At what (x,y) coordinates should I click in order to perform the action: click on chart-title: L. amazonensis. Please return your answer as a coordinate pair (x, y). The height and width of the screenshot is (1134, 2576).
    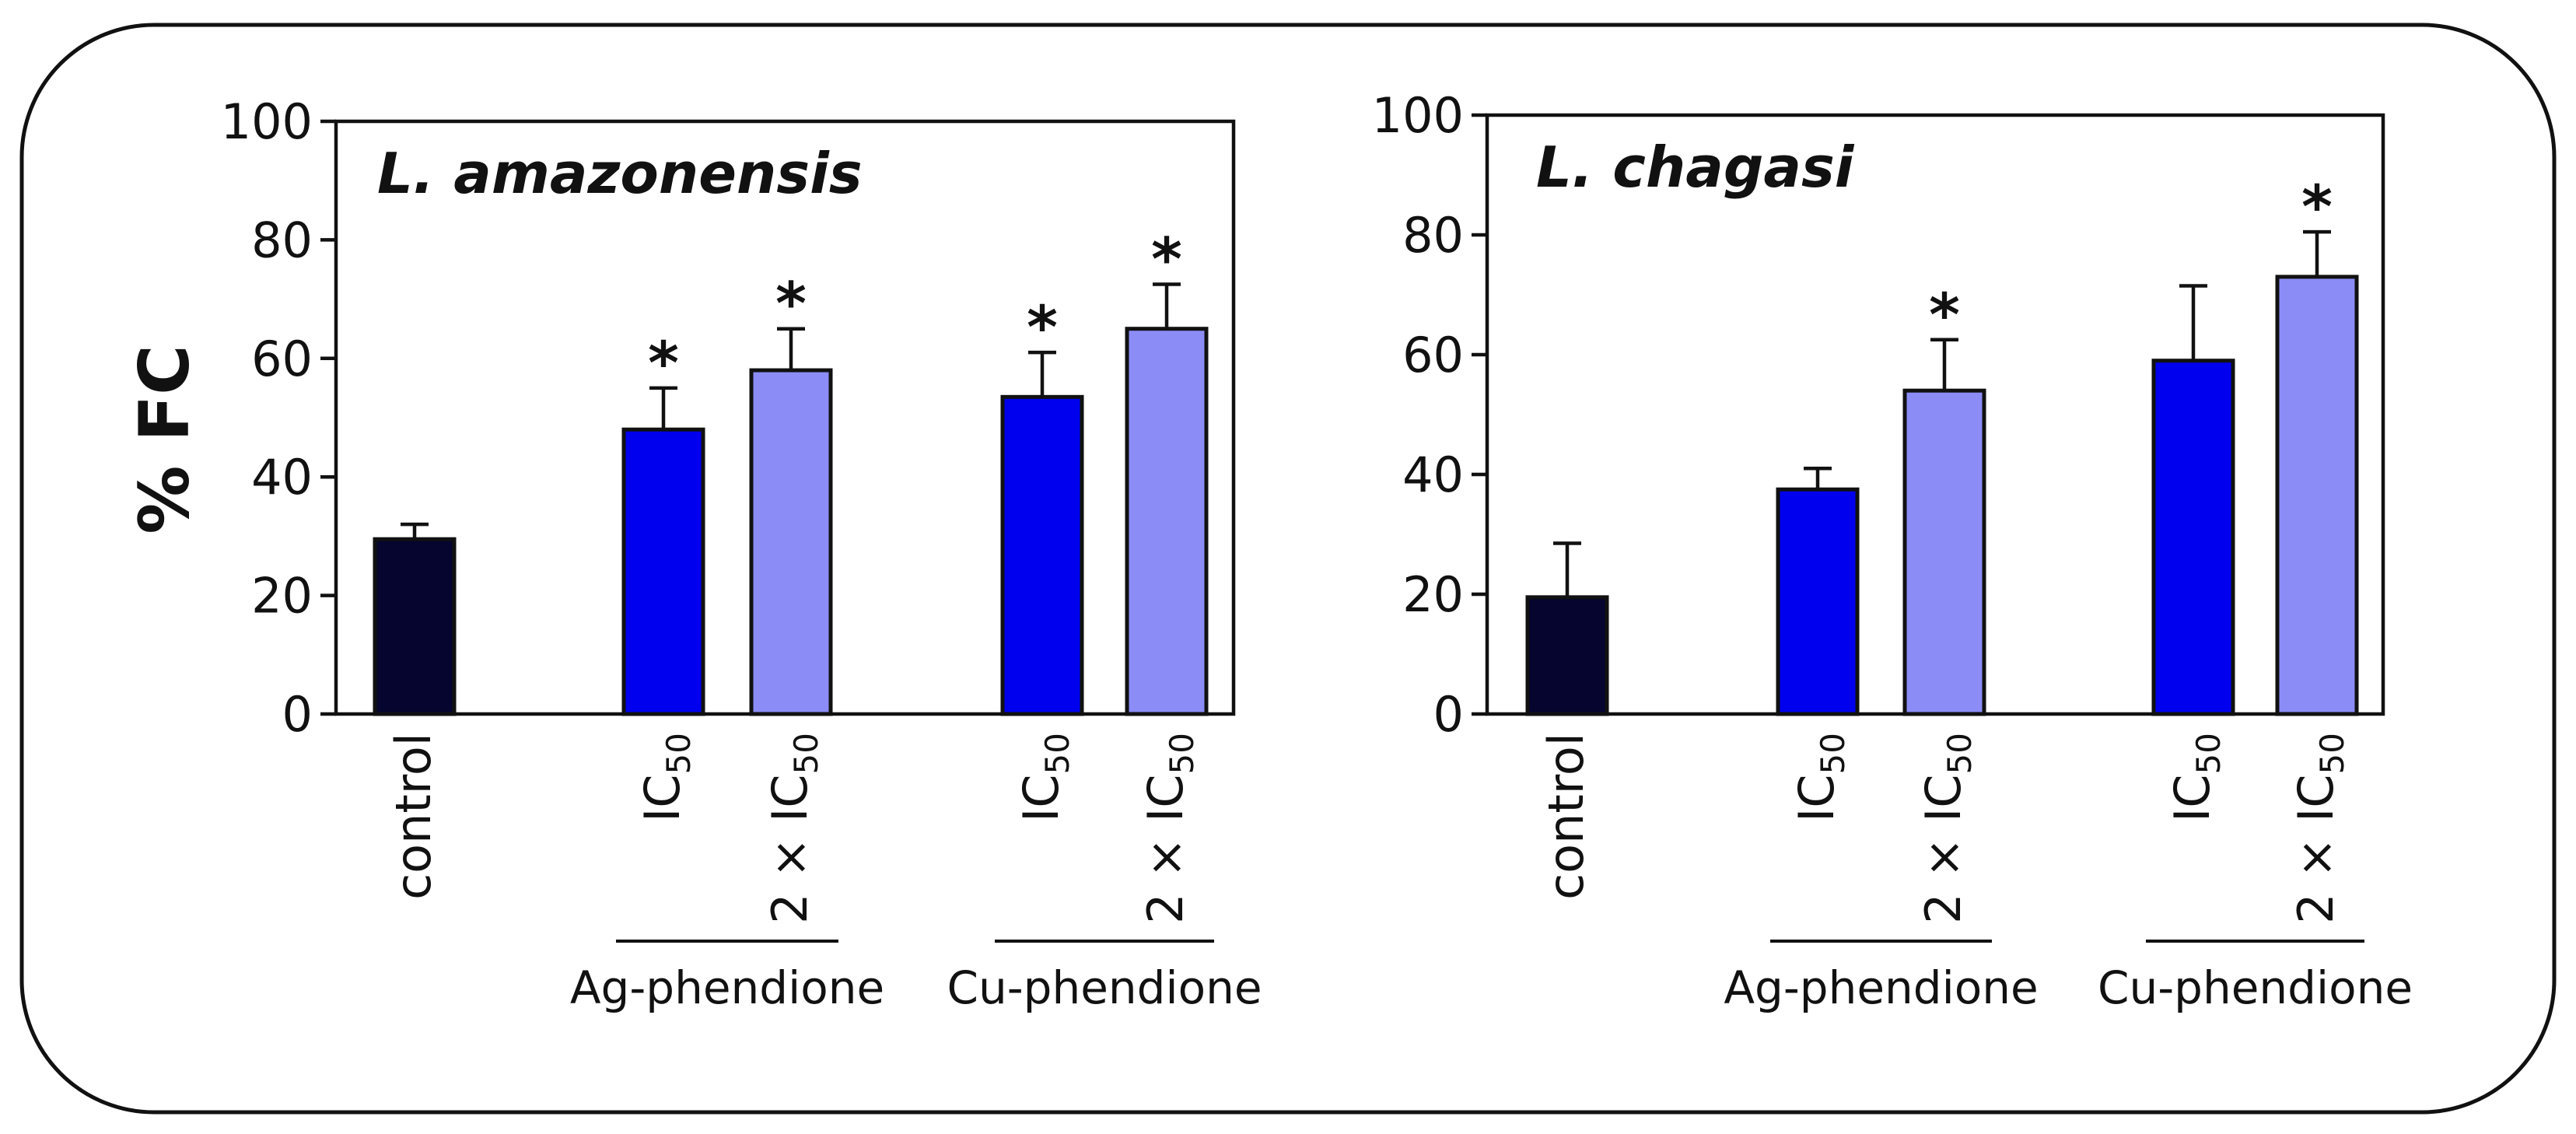
    Looking at the image, I should click on (620, 173).